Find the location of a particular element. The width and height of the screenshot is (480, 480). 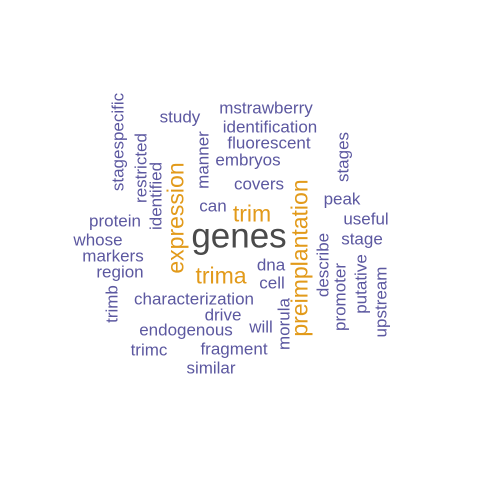

word-protein: protein is located at coordinates (115, 221).